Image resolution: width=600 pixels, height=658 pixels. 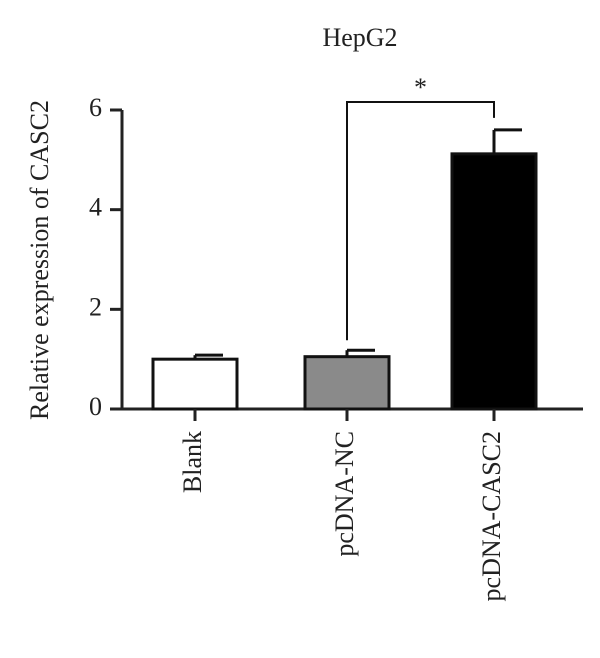 What do you see at coordinates (95, 107) in the screenshot?
I see `y-tick-label: 6` at bounding box center [95, 107].